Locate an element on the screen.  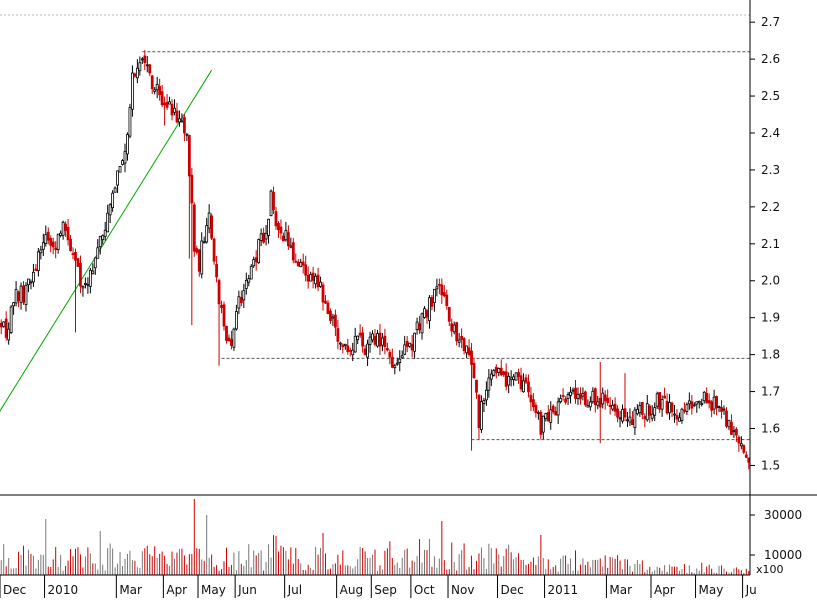
volume-tick-label: 10000 is located at coordinates (783, 555).